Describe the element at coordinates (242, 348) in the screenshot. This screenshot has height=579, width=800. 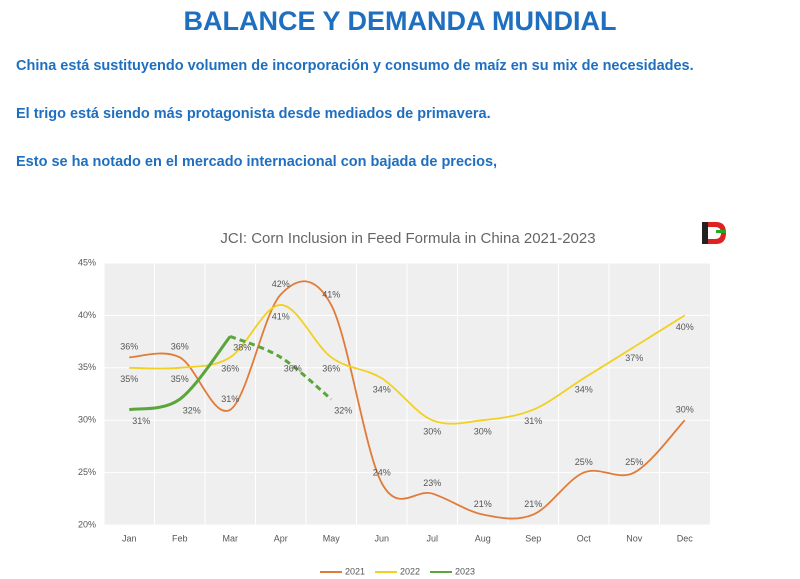
I see `data-label: 38%` at that location.